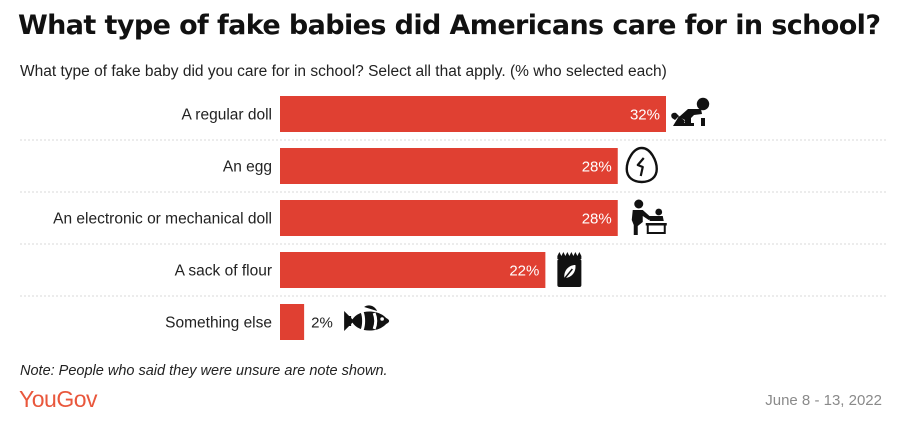 The height and width of the screenshot is (427, 900). Describe the element at coordinates (218, 323) in the screenshot. I see `category-label: Something else` at that location.